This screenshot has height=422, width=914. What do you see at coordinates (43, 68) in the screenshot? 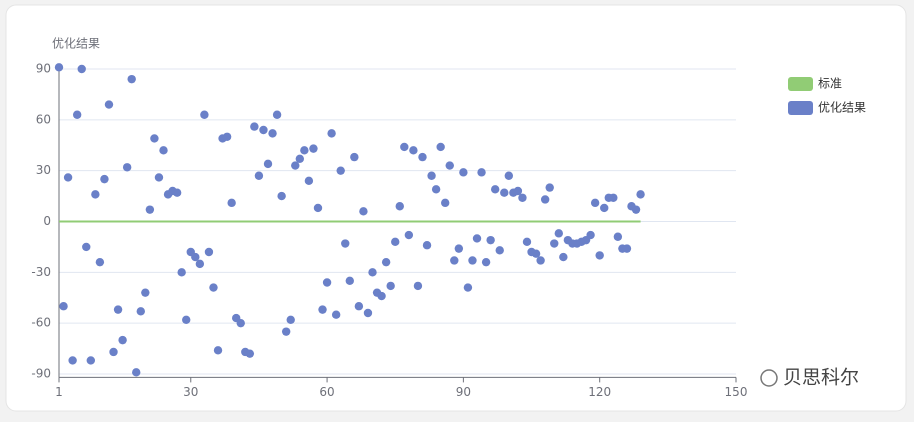
I see `y-tick-label: 90` at bounding box center [43, 68].